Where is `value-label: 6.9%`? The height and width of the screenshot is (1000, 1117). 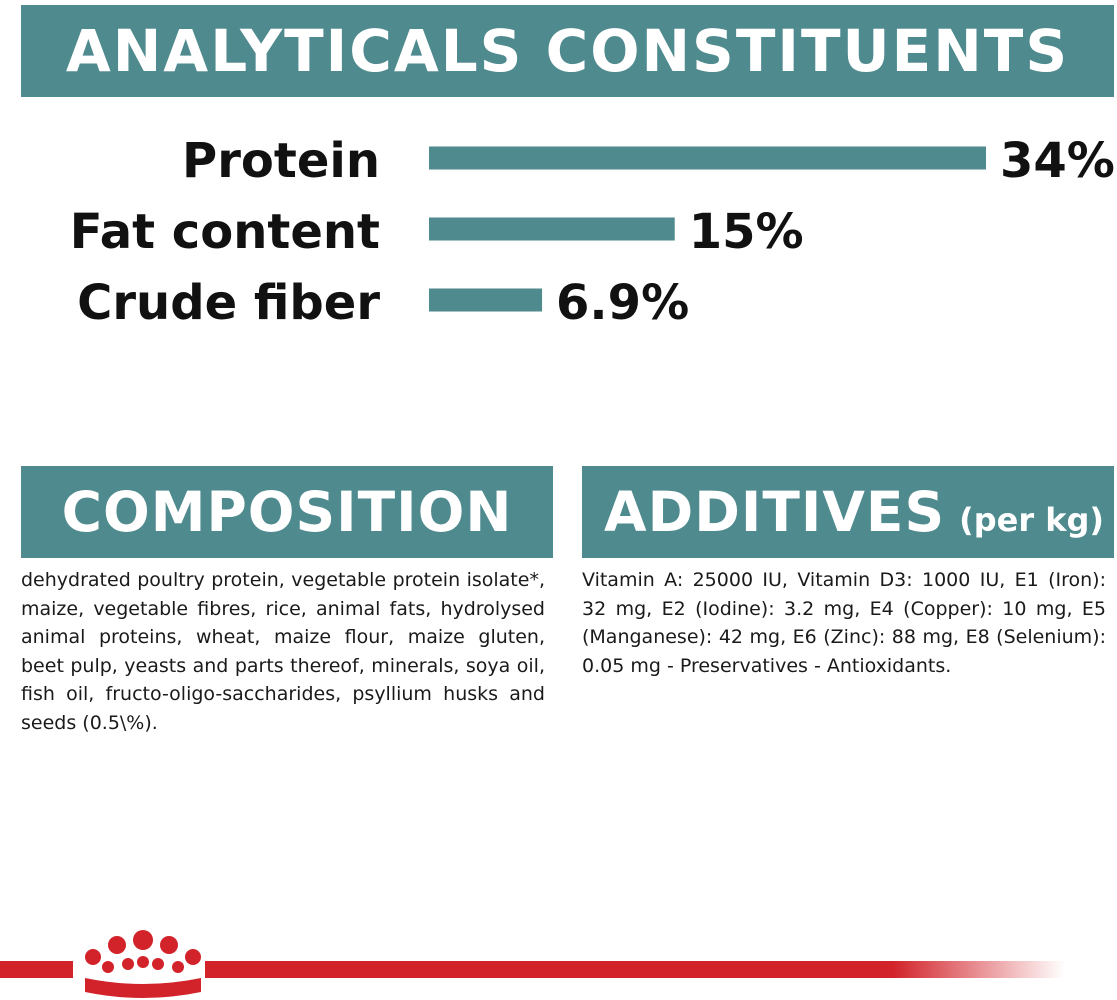
value-label: 6.9% is located at coordinates (622, 303).